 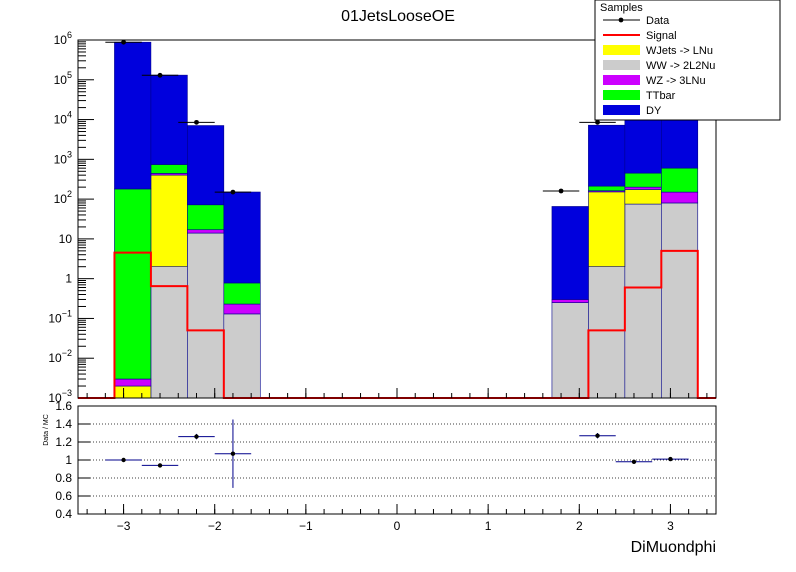 I want to click on legend-label: WJets -> LNu, so click(x=679, y=51).